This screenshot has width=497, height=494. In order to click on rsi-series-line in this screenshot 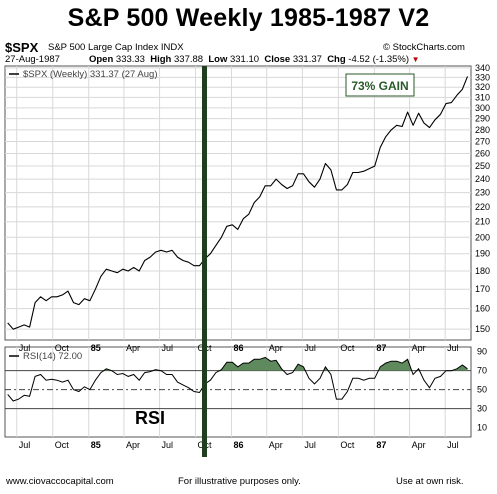, I will do `click(237, 379)`.